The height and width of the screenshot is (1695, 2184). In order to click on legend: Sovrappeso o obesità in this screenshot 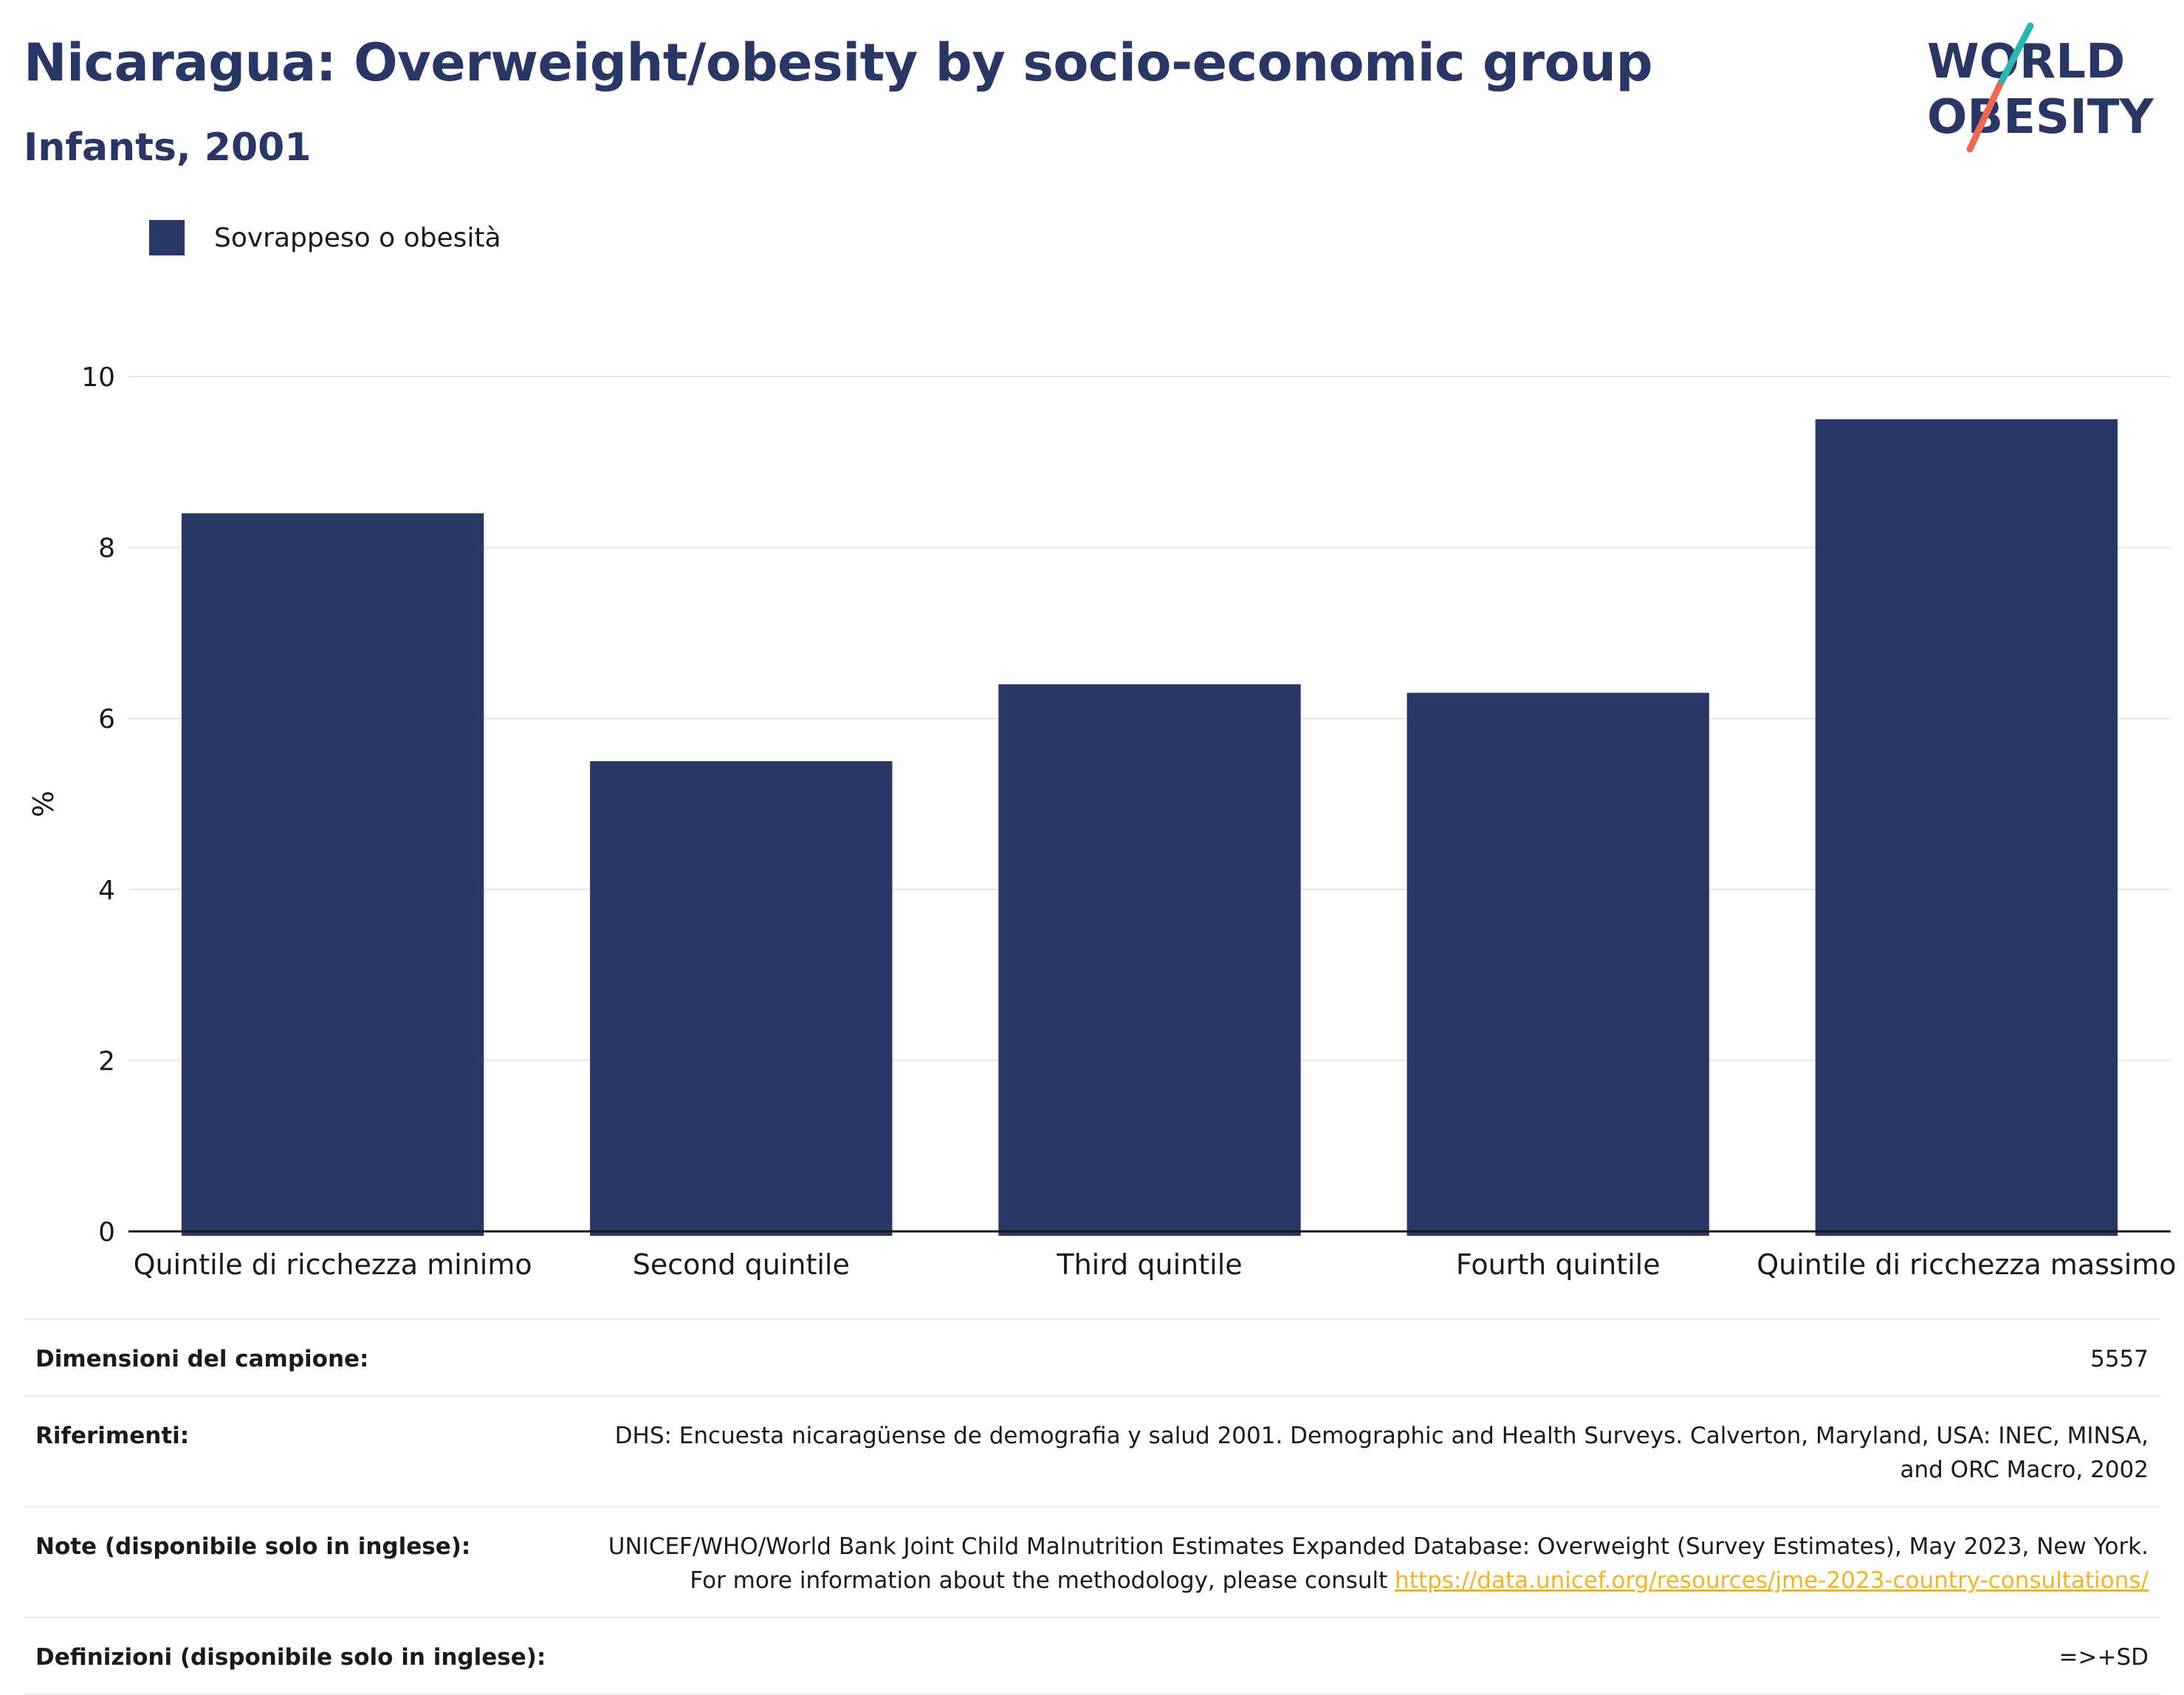, I will do `click(325, 237)`.